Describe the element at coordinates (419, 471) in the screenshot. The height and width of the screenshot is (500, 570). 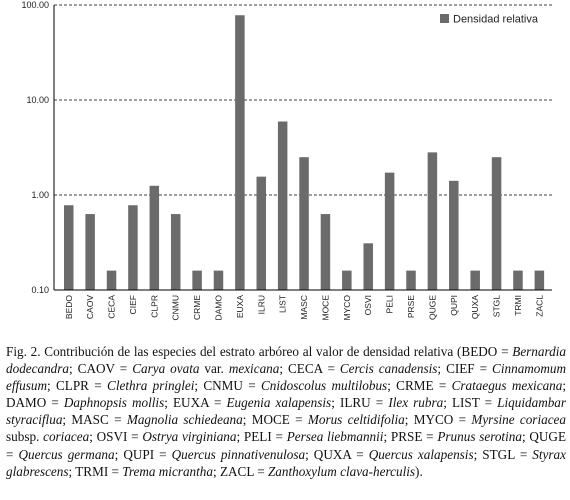
I see `caption-suffix: ).` at that location.